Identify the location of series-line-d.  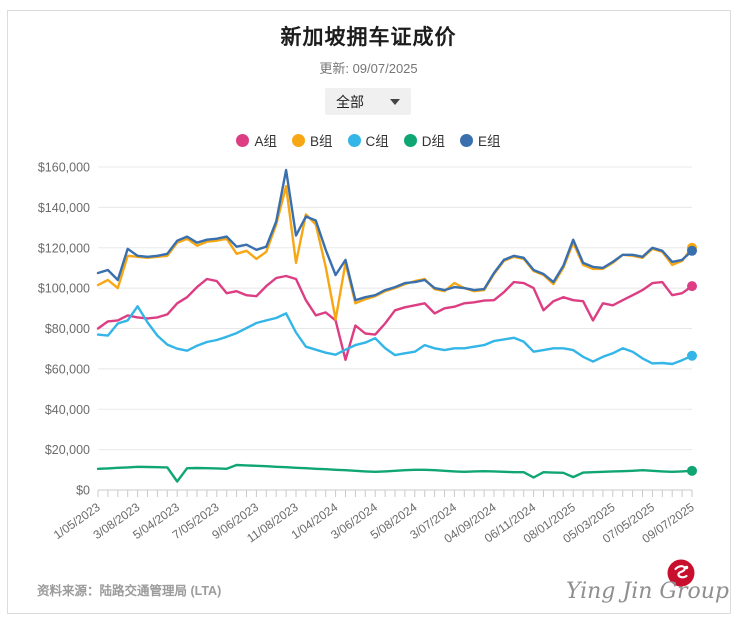
(395, 473).